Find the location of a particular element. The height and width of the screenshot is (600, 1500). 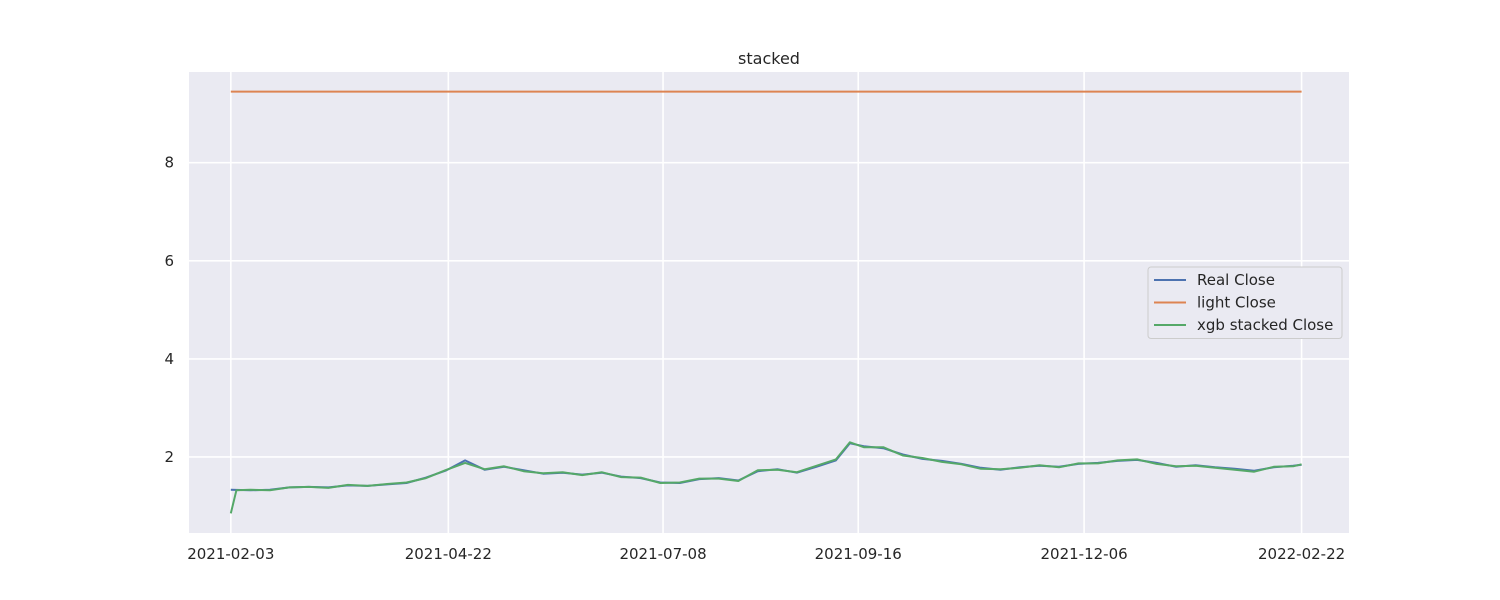

x-tick-label: 2021-04-22 is located at coordinates (448, 554).